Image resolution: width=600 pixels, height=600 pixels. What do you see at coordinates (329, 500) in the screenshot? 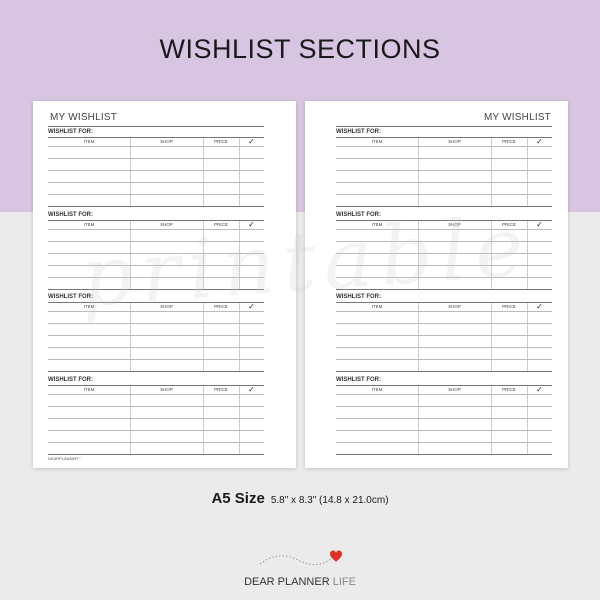
I see `size-dims: 5.8" x 8.3" (14.8 x 21.0cm)` at bounding box center [329, 500].